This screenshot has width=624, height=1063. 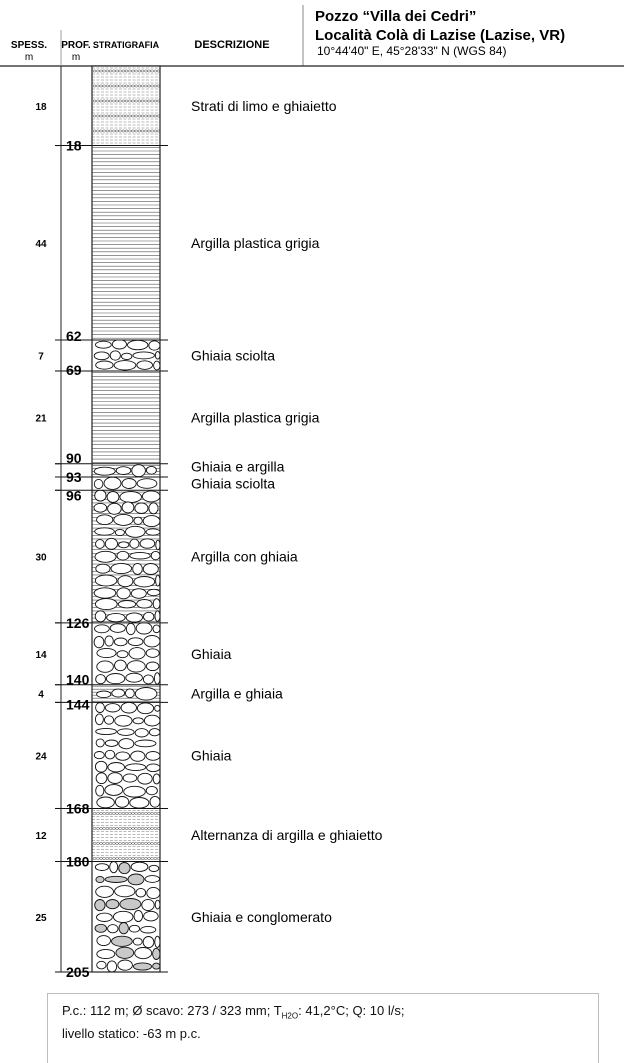 I want to click on depth-label: 168, so click(x=78, y=809).